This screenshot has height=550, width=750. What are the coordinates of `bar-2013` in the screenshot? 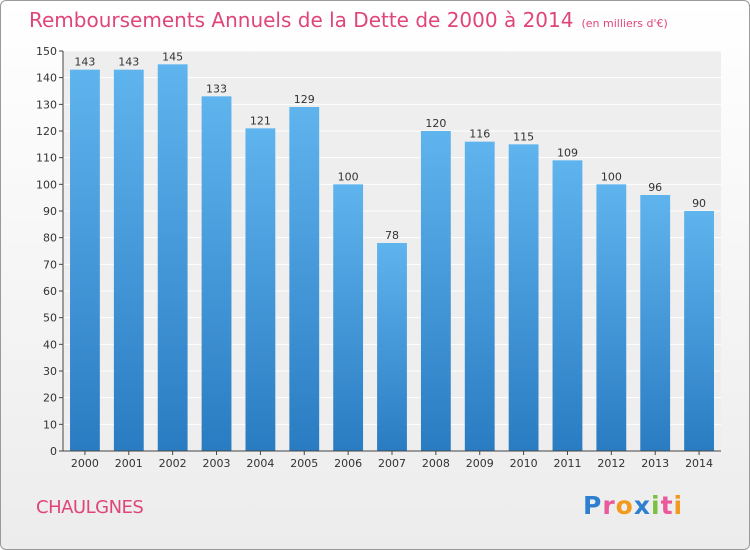 It's located at (655, 323).